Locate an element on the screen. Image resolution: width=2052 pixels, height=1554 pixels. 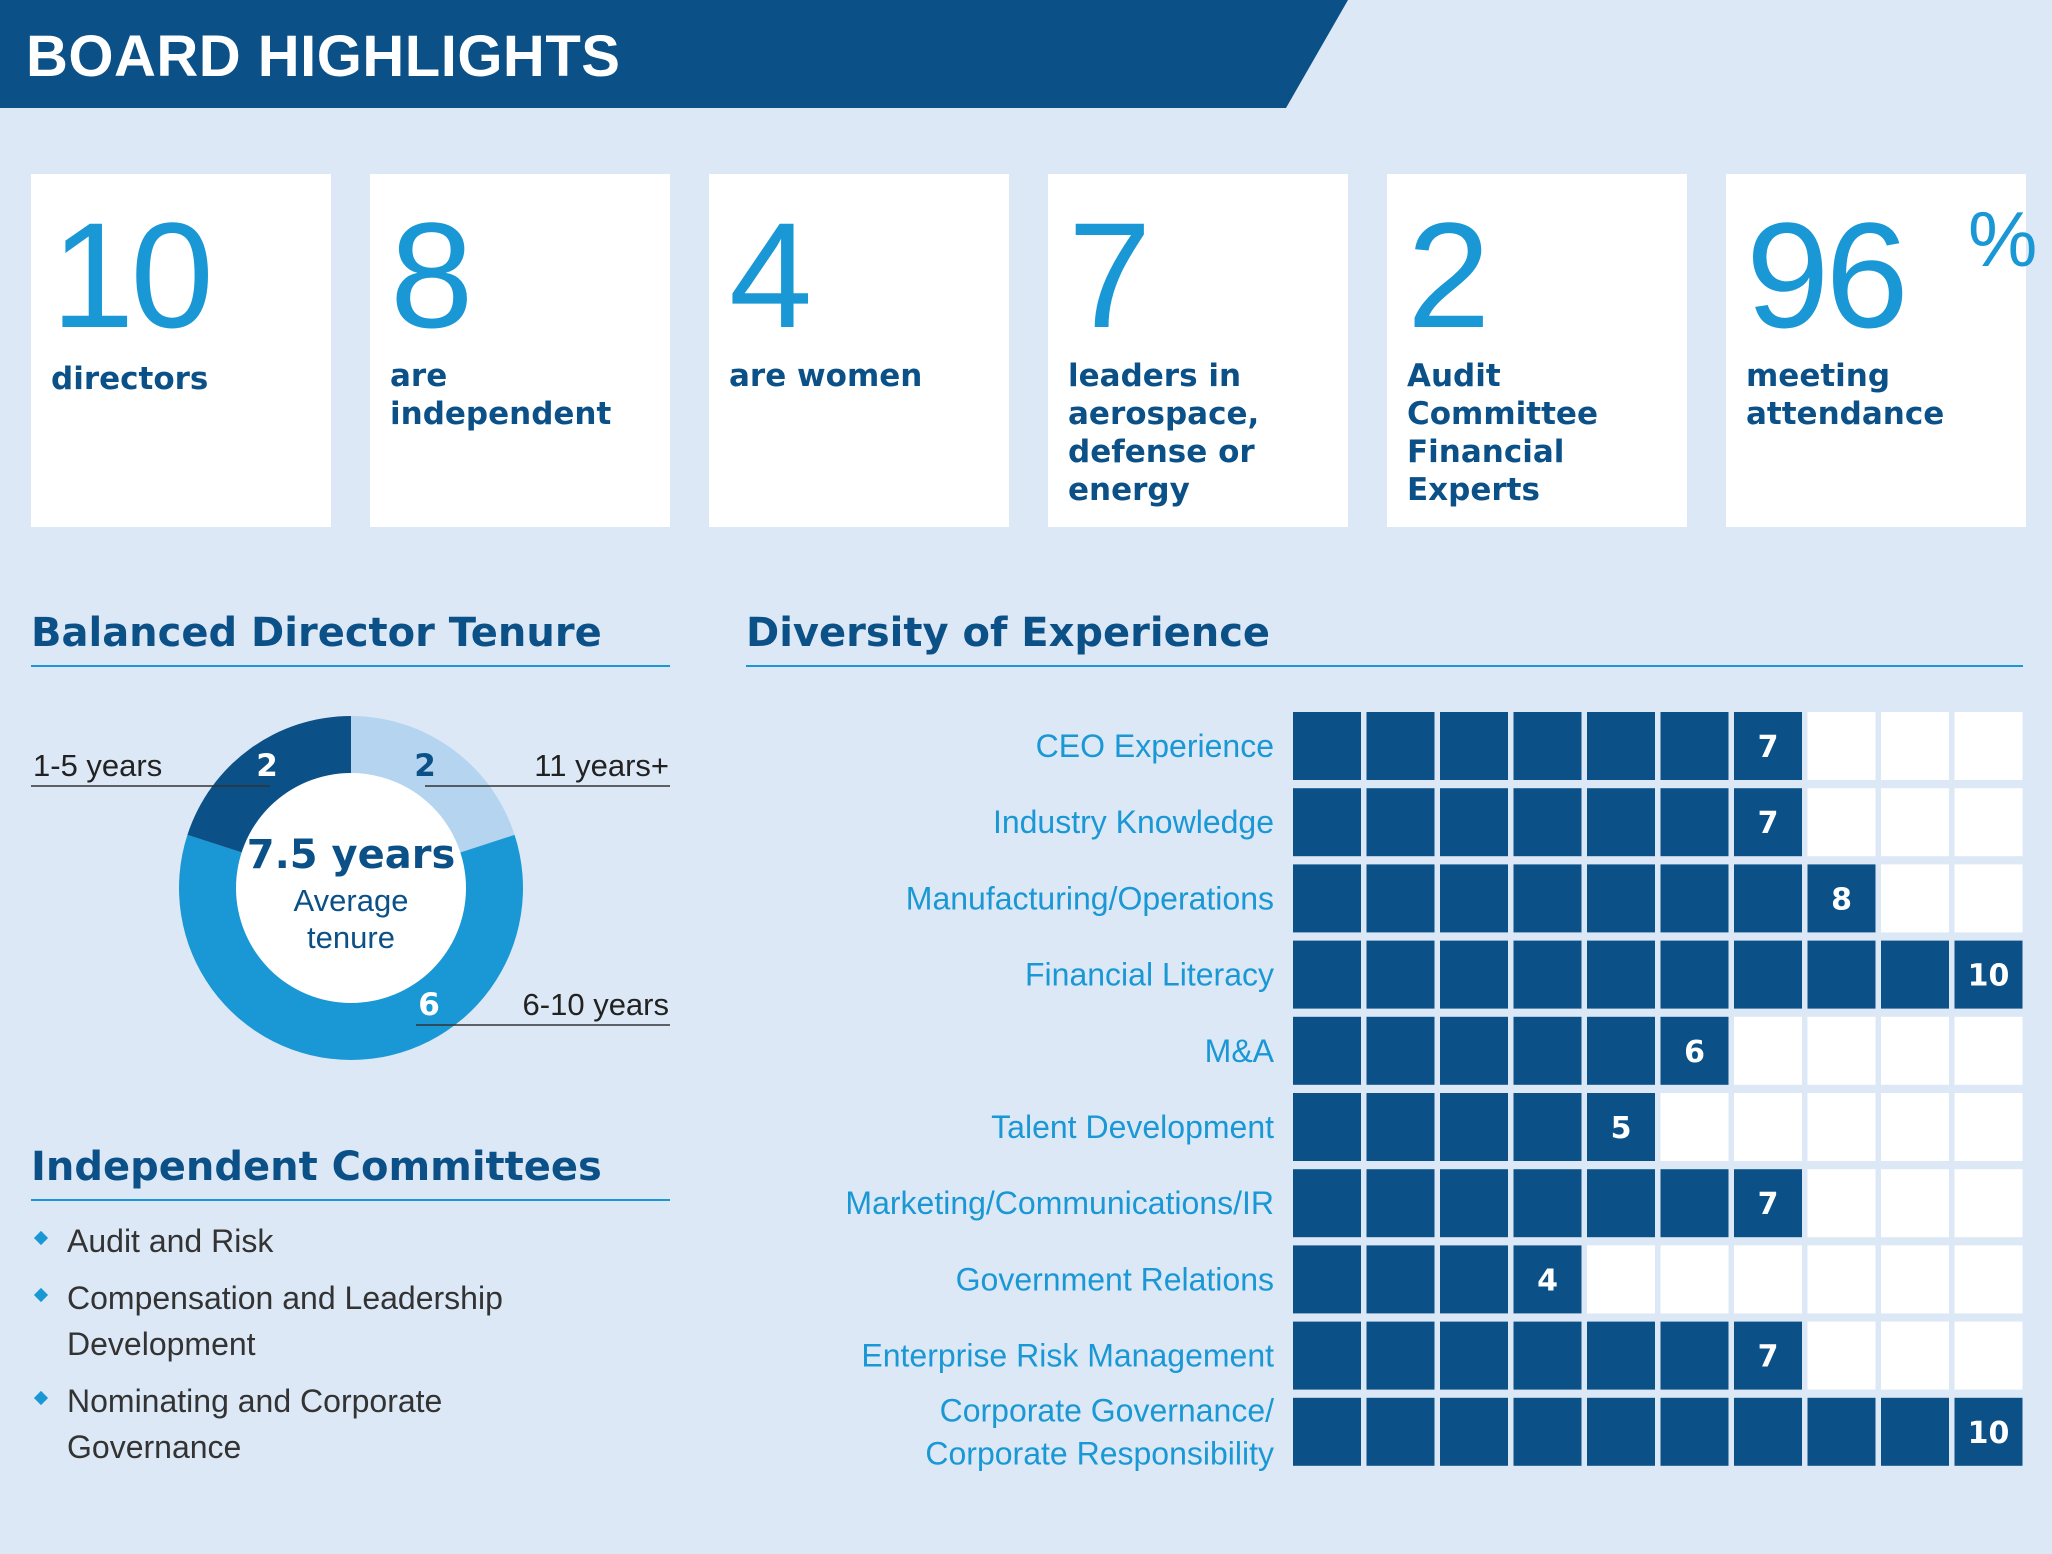
stat-number: 8 is located at coordinates (431, 275).